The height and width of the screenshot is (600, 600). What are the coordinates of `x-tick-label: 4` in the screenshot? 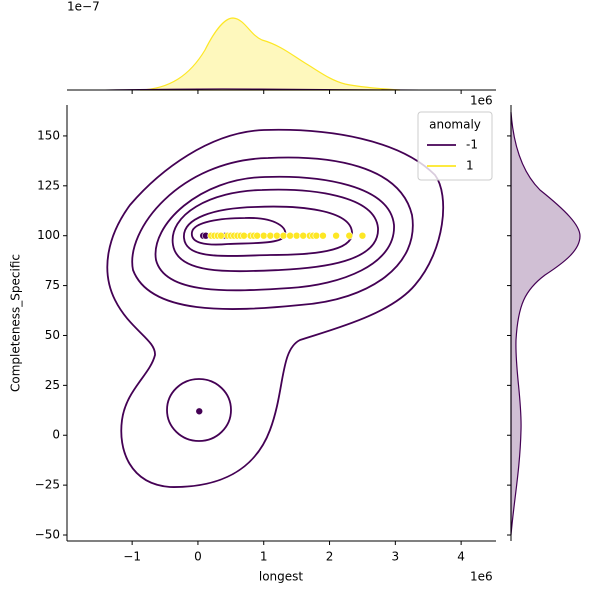 It's located at (461, 557).